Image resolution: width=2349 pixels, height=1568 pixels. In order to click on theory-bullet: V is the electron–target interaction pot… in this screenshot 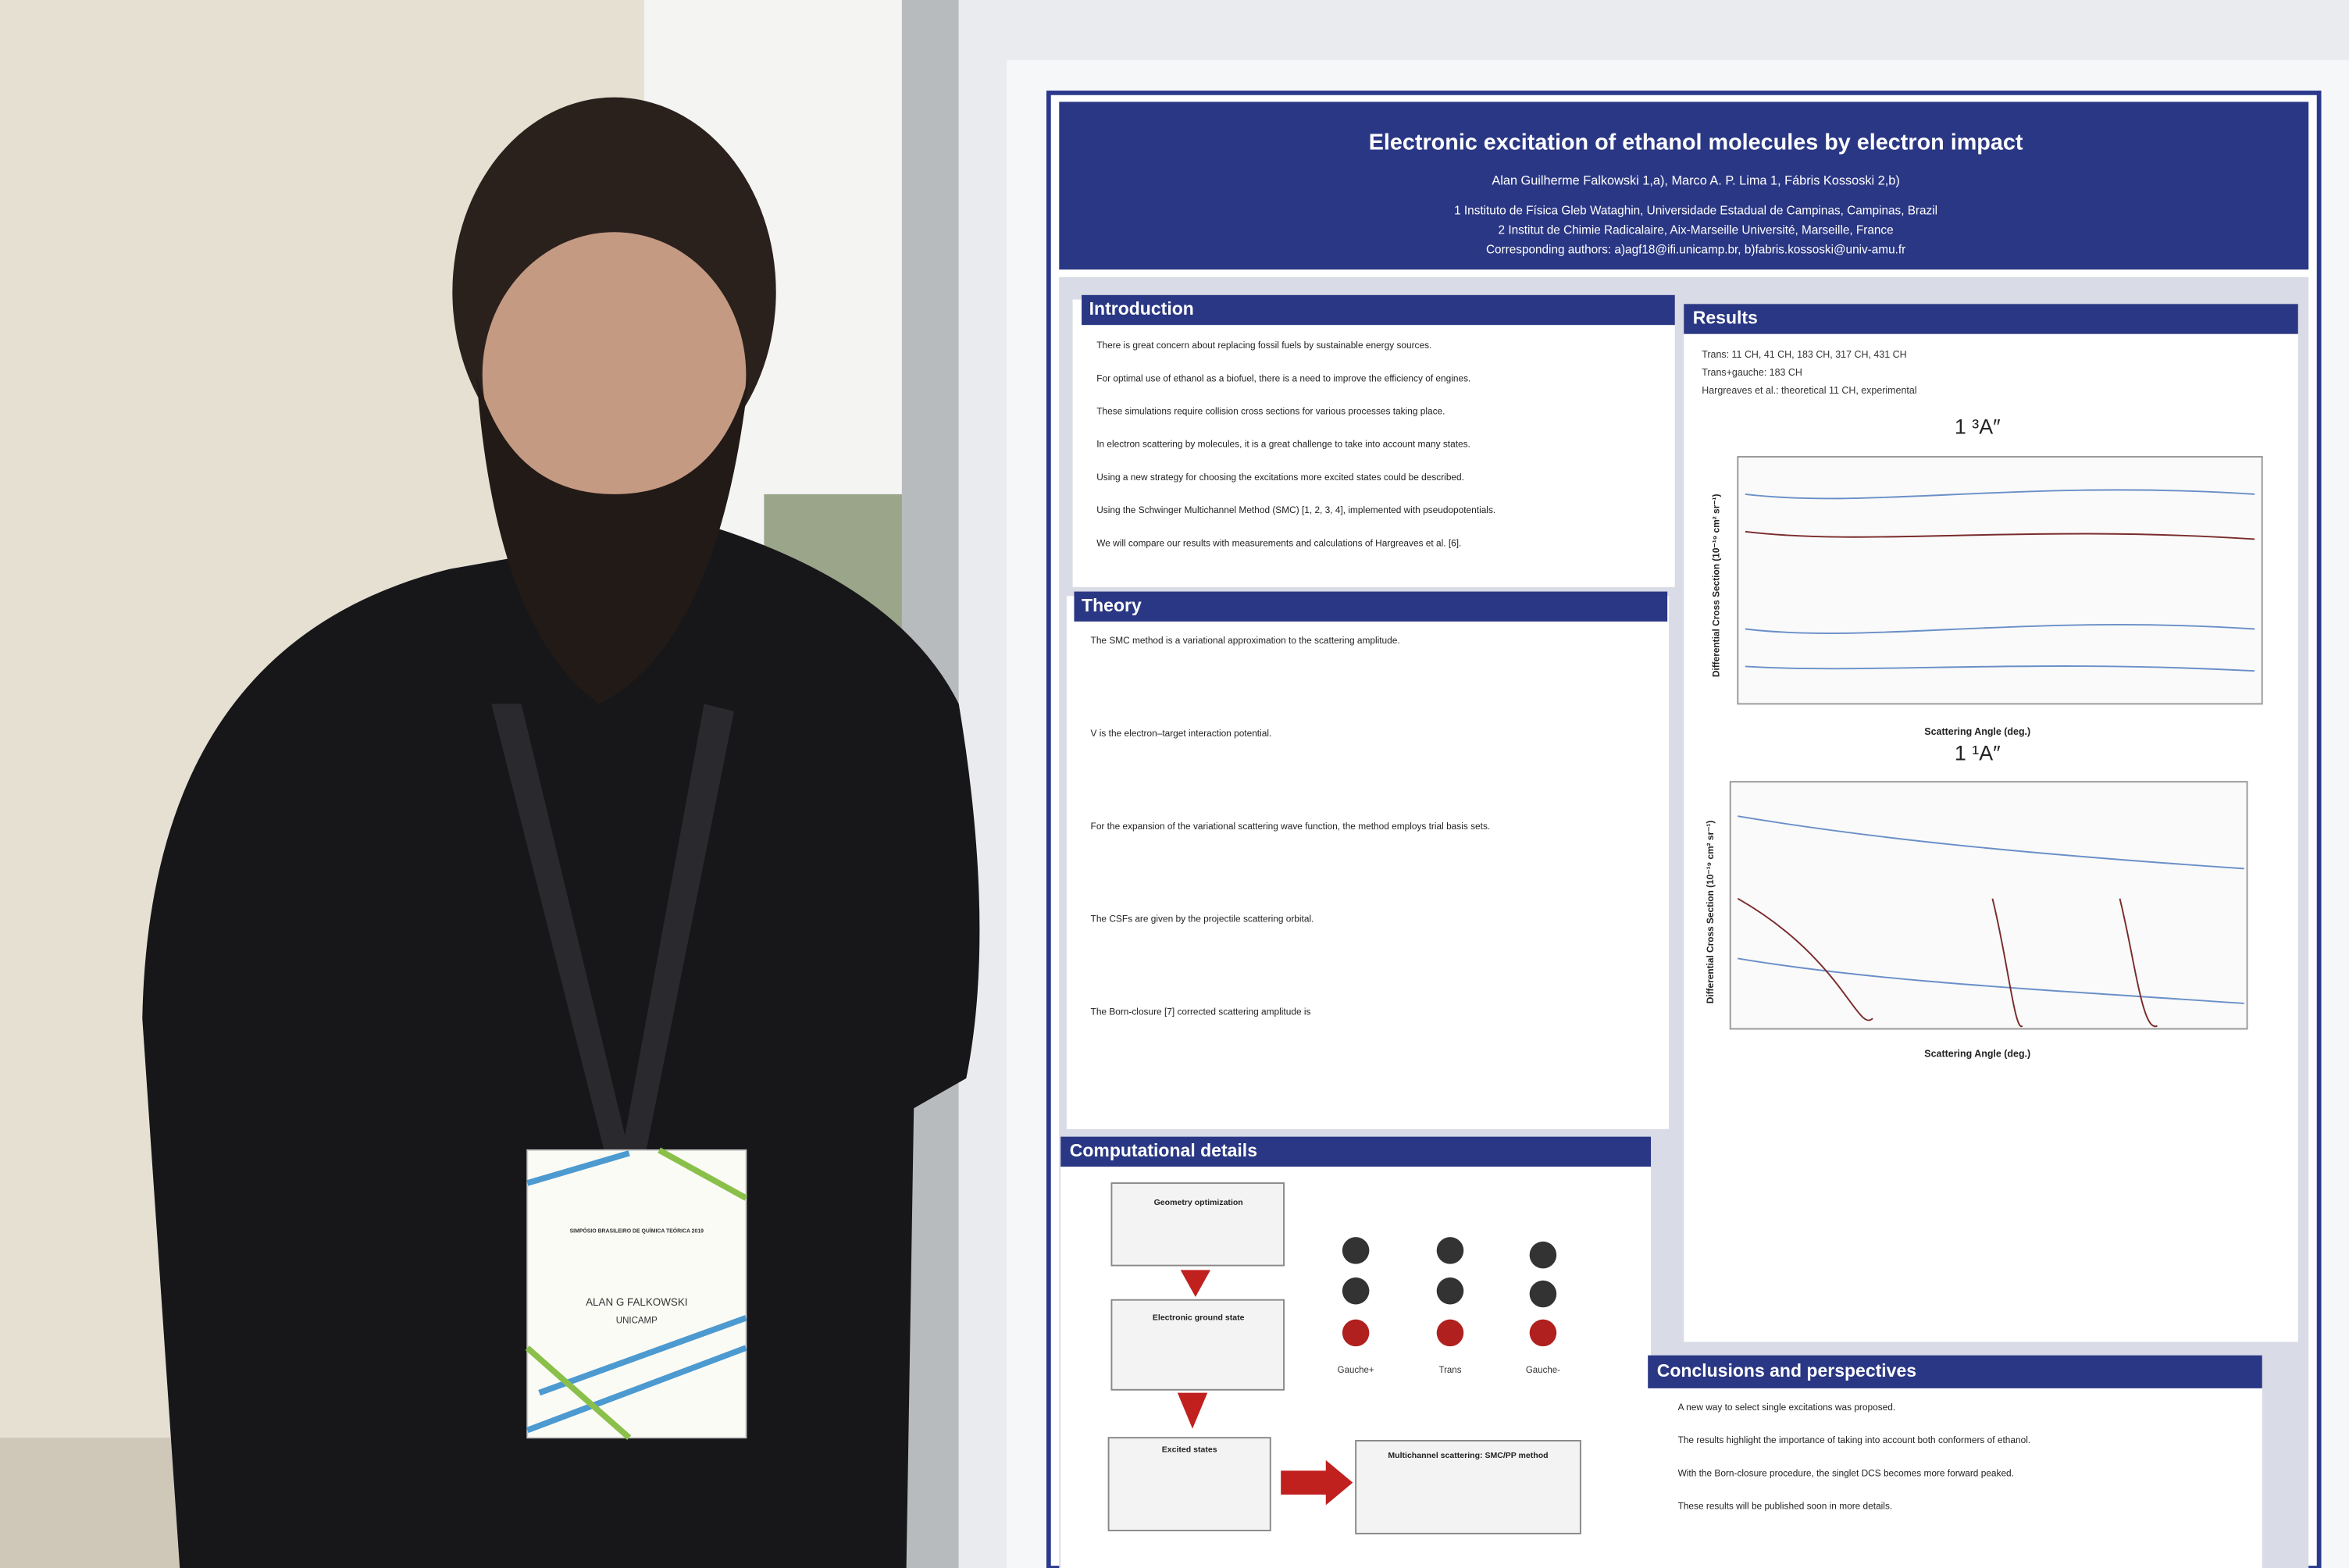, I will do `click(1181, 733)`.